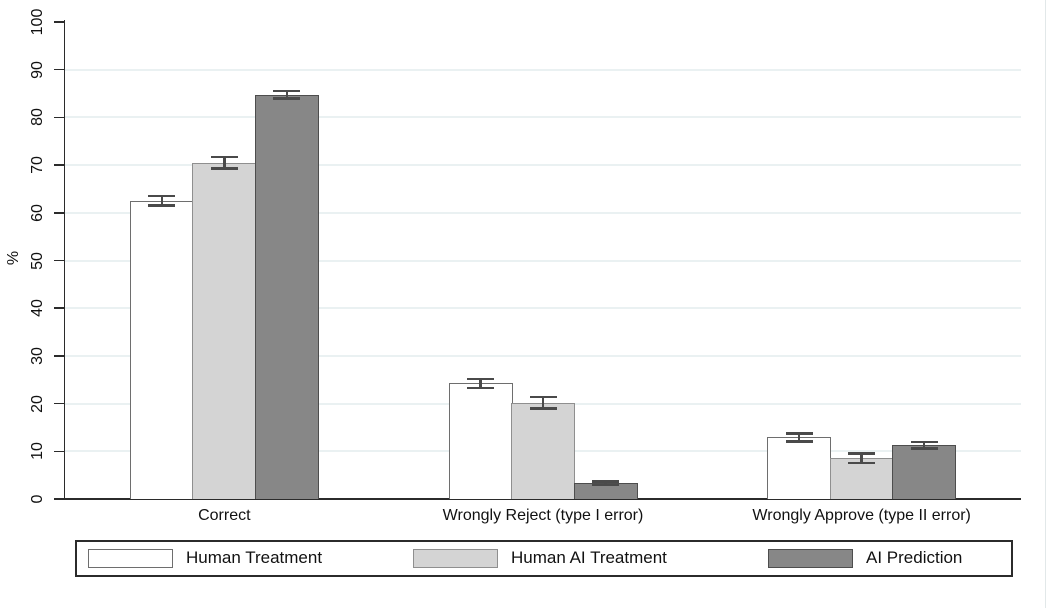  What do you see at coordinates (37, 69) in the screenshot?
I see `y-tick-label: 90` at bounding box center [37, 69].